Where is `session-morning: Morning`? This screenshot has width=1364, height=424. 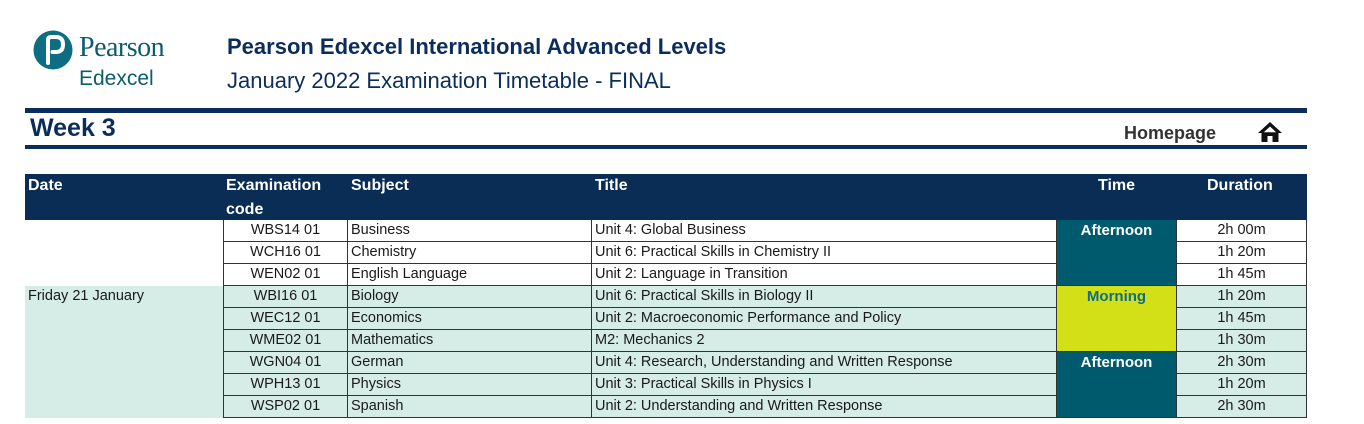 session-morning: Morning is located at coordinates (1117, 319).